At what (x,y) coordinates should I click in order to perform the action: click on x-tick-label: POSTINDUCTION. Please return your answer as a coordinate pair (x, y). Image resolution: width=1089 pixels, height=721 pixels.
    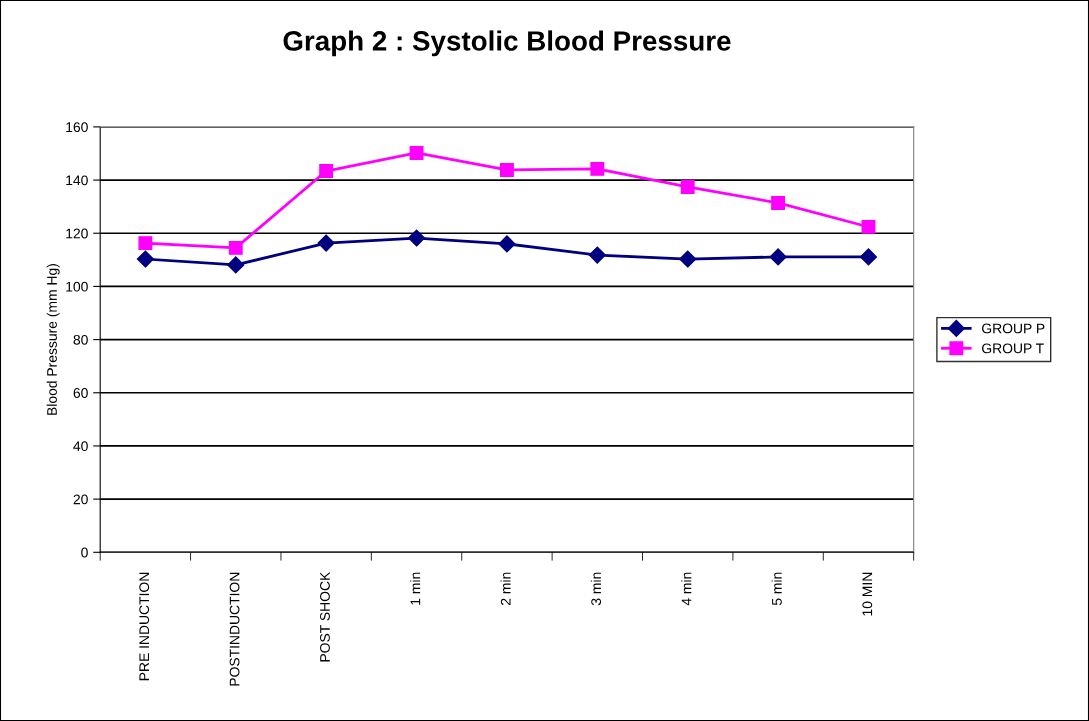
    Looking at the image, I should click on (234, 629).